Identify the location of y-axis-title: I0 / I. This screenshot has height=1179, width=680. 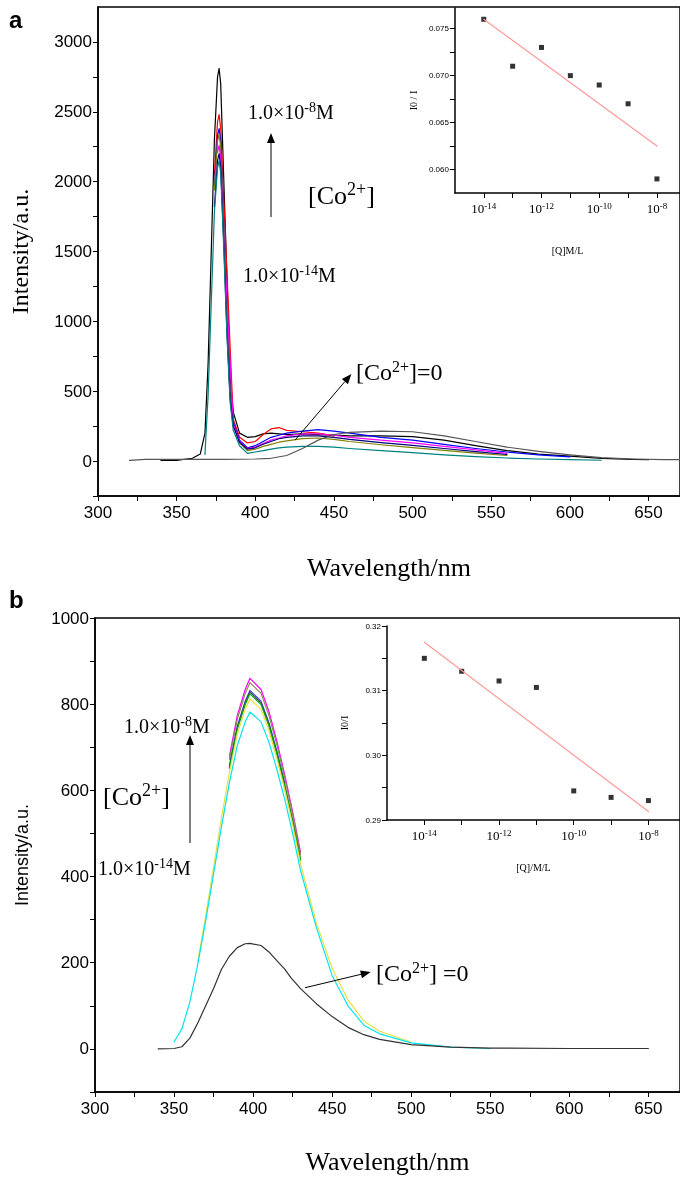
(413, 100).